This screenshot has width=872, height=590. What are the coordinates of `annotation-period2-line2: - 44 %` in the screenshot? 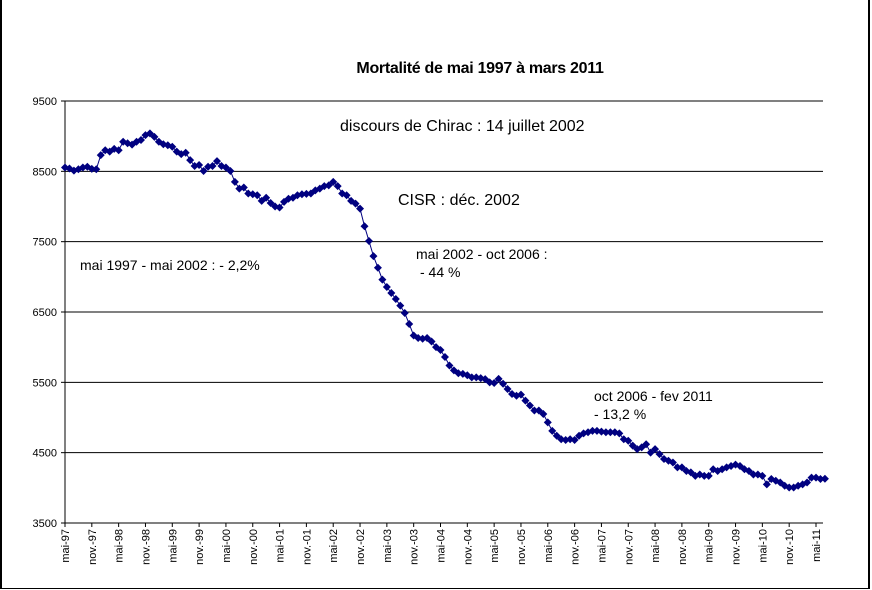 It's located at (440, 272).